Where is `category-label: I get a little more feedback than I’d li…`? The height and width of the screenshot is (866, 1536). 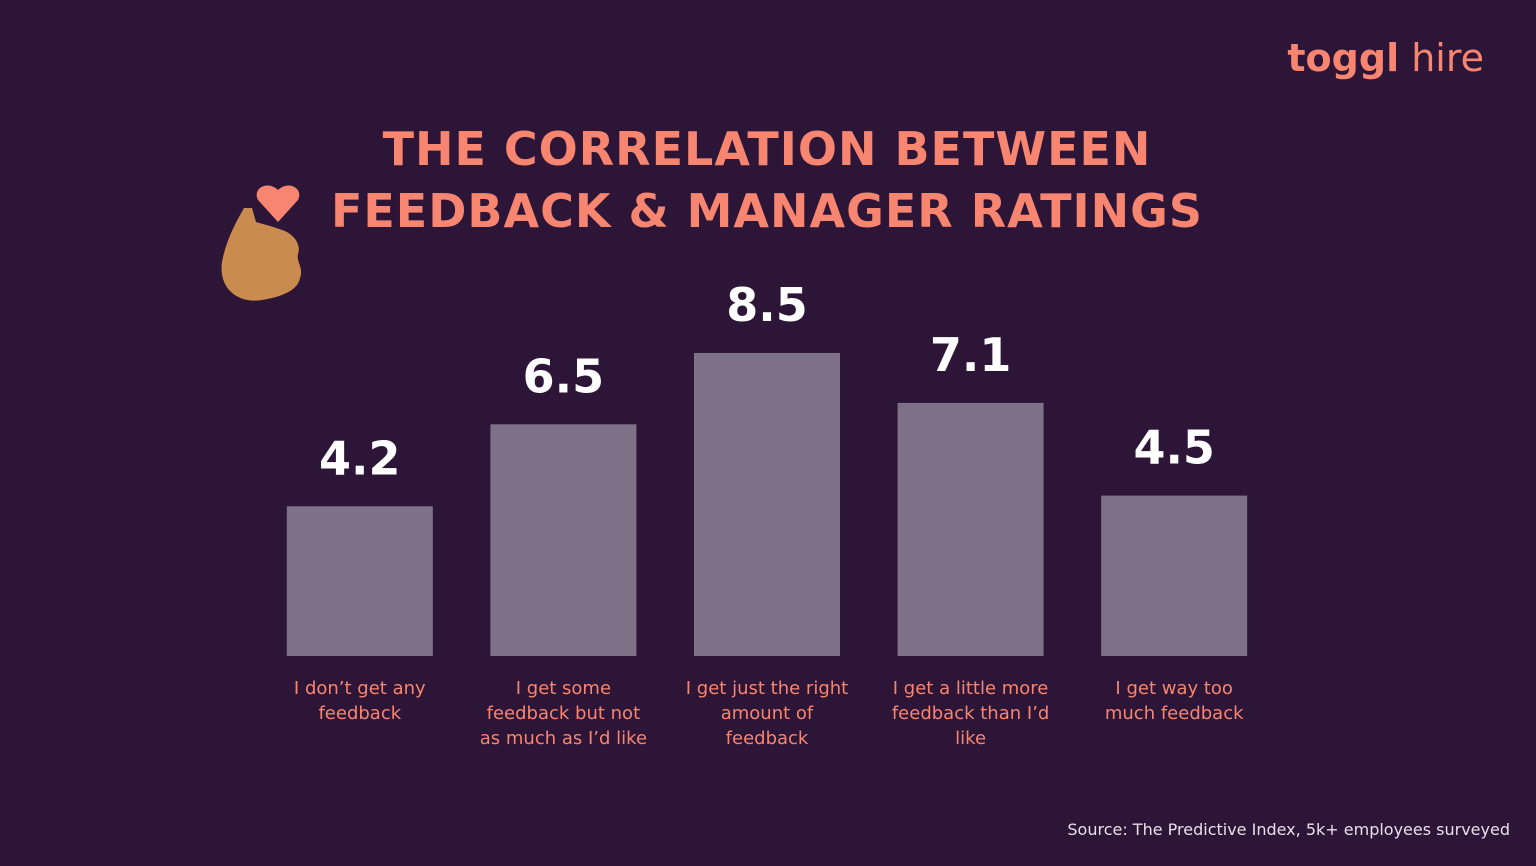 category-label: I get a little more feedback than I’d li… is located at coordinates (970, 713).